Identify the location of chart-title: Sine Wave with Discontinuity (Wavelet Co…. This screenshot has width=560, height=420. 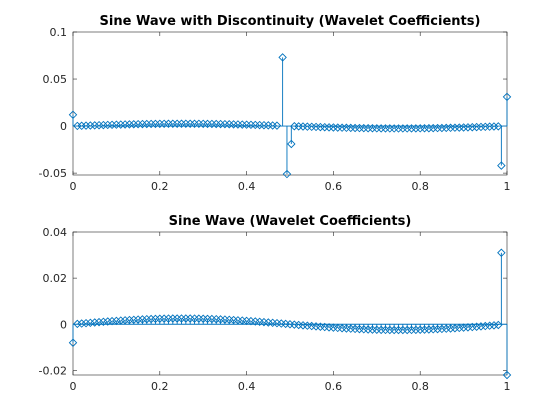
(290, 21).